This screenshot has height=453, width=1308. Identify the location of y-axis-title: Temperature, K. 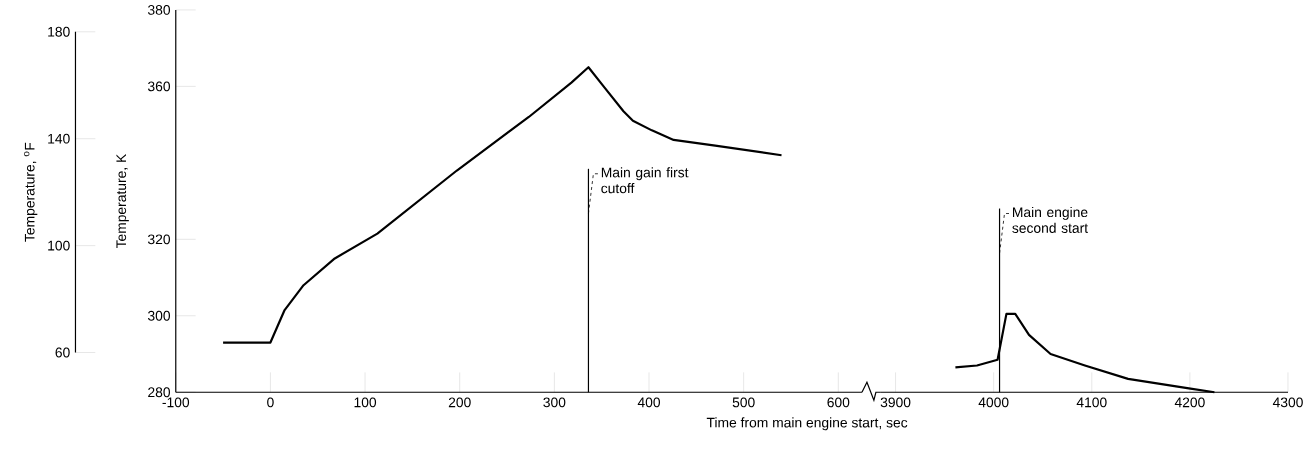
(122, 201).